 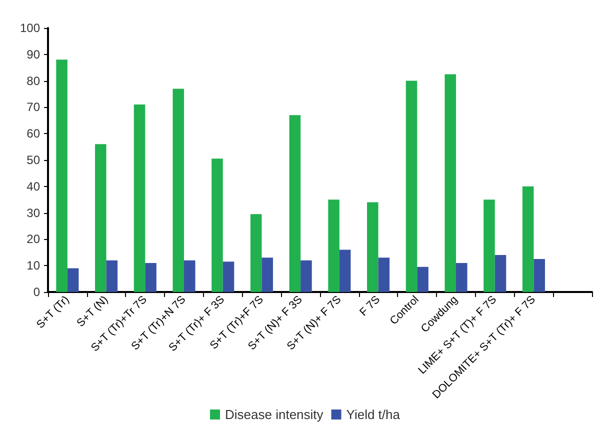 I want to click on x-tick-label: F 7S, so click(x=370, y=306).